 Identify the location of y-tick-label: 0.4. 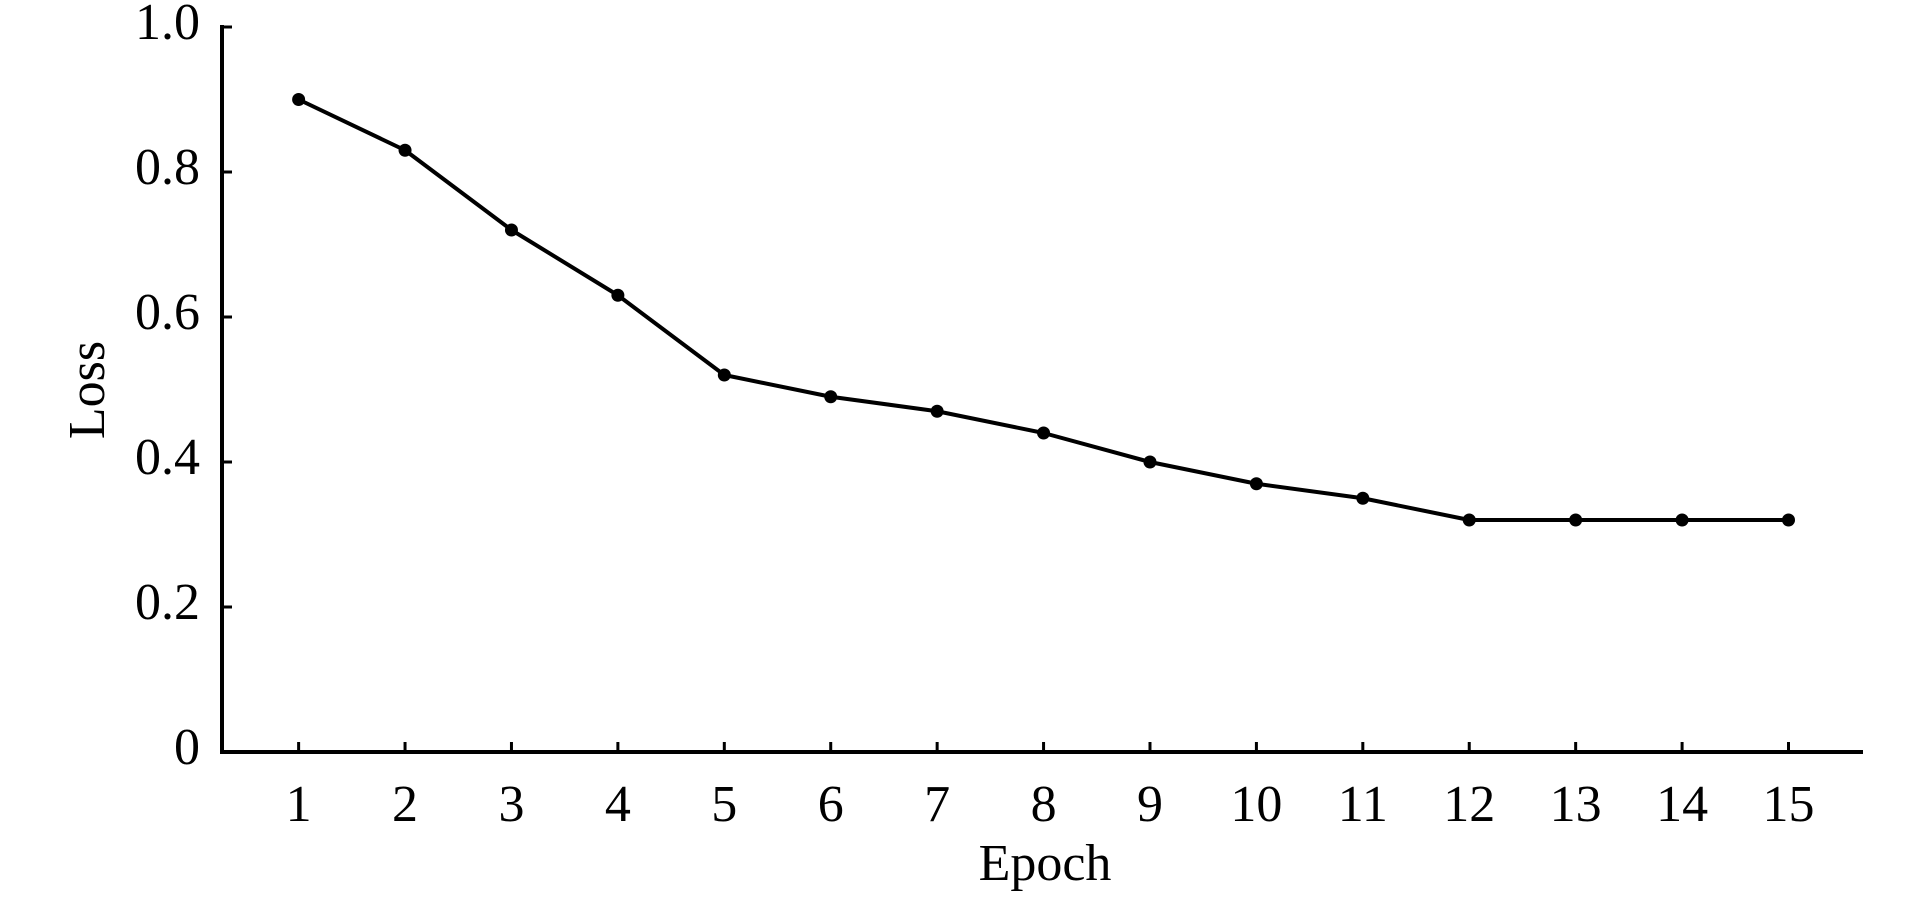
(167, 457).